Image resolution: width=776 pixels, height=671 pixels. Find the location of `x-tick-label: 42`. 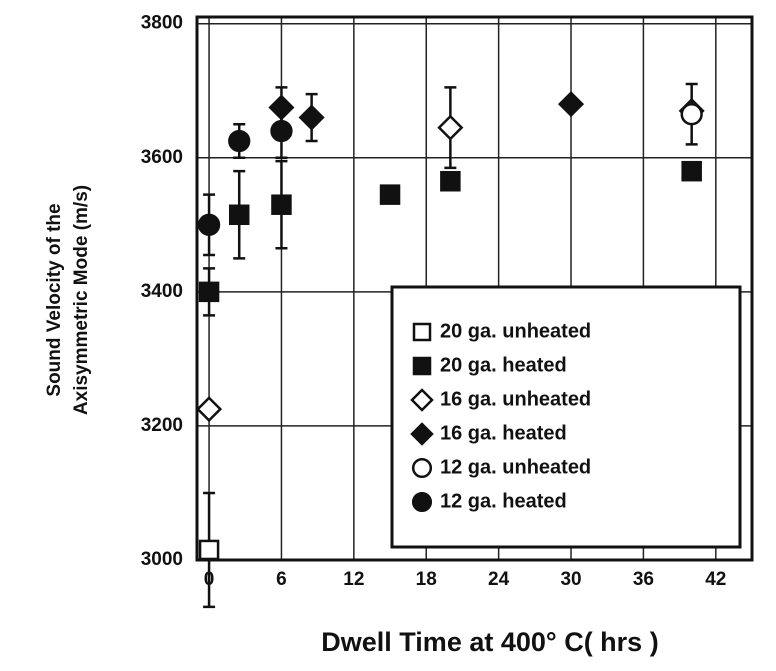

x-tick-label: 42 is located at coordinates (715, 579).